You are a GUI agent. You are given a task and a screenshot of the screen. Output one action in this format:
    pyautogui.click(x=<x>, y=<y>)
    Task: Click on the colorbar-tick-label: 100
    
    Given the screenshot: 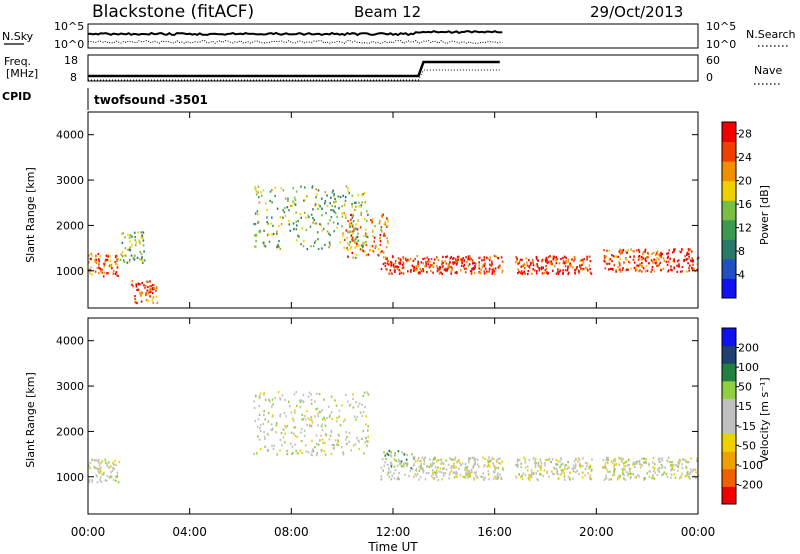 What is the action you would take?
    pyautogui.click(x=748, y=367)
    